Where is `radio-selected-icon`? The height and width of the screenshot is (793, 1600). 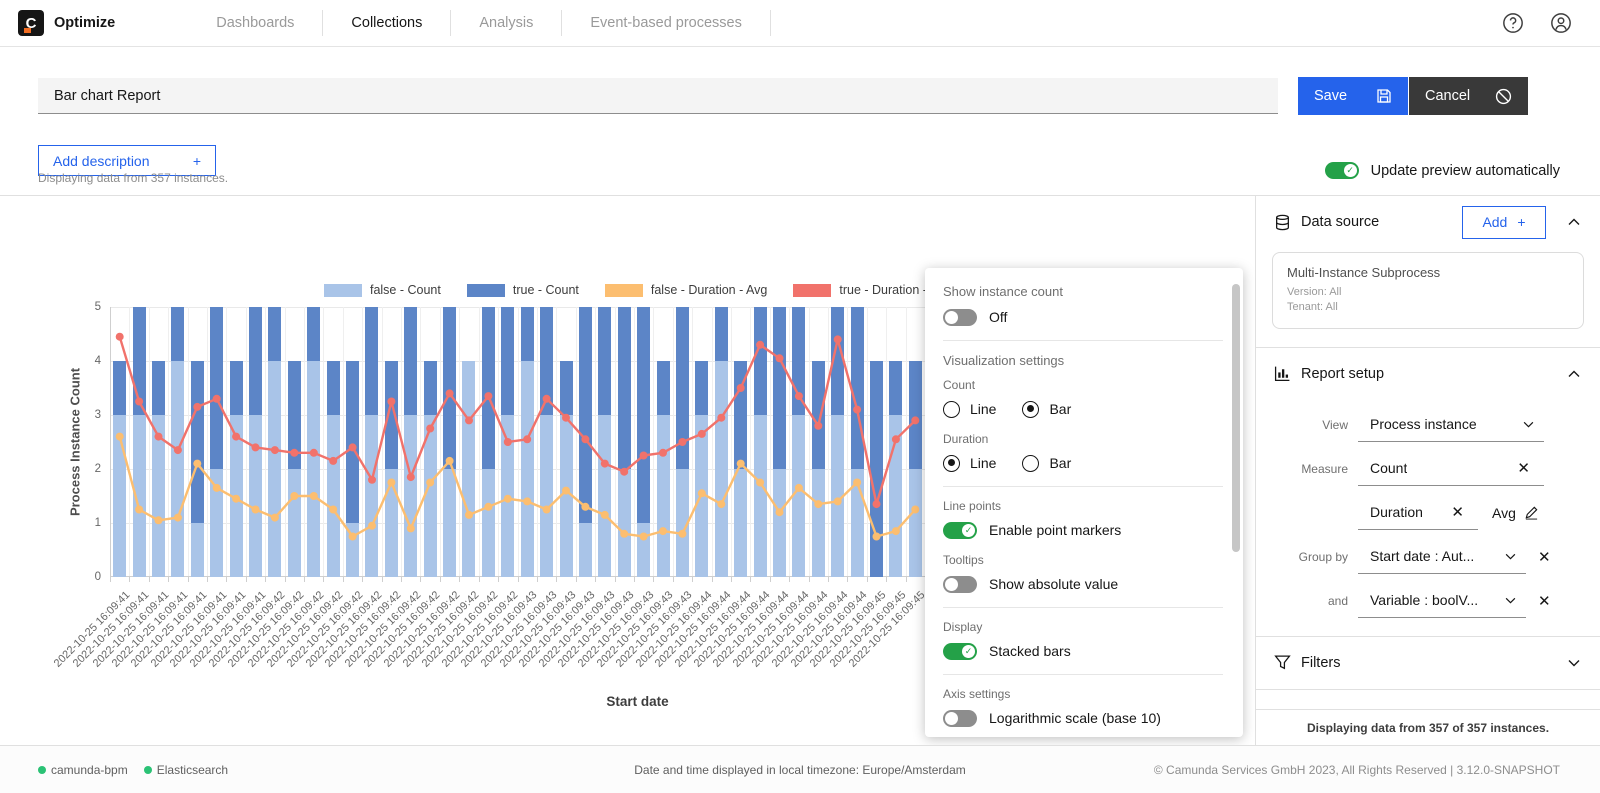
radio-selected-icon is located at coordinates (951, 463).